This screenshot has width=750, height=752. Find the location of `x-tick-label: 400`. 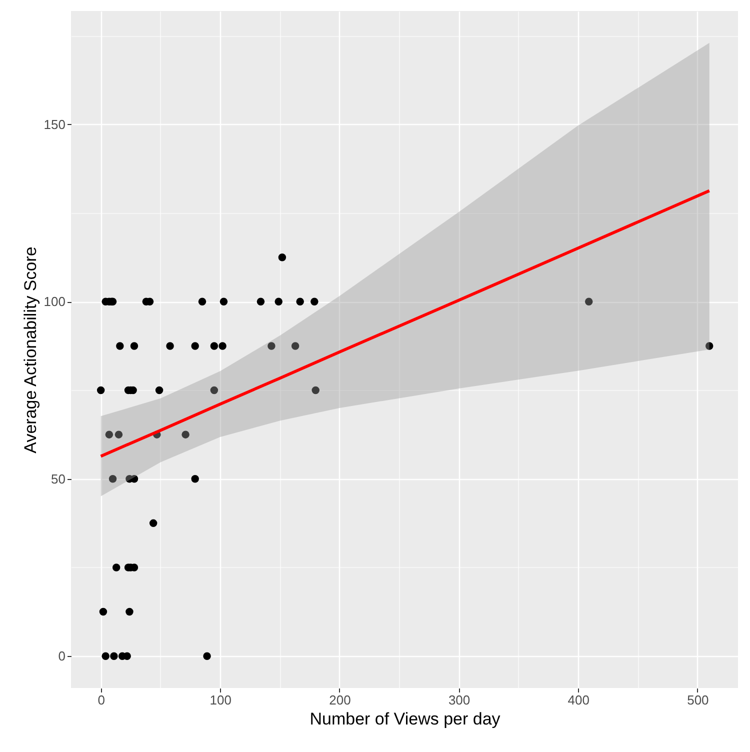

x-tick-label: 400 is located at coordinates (579, 700).